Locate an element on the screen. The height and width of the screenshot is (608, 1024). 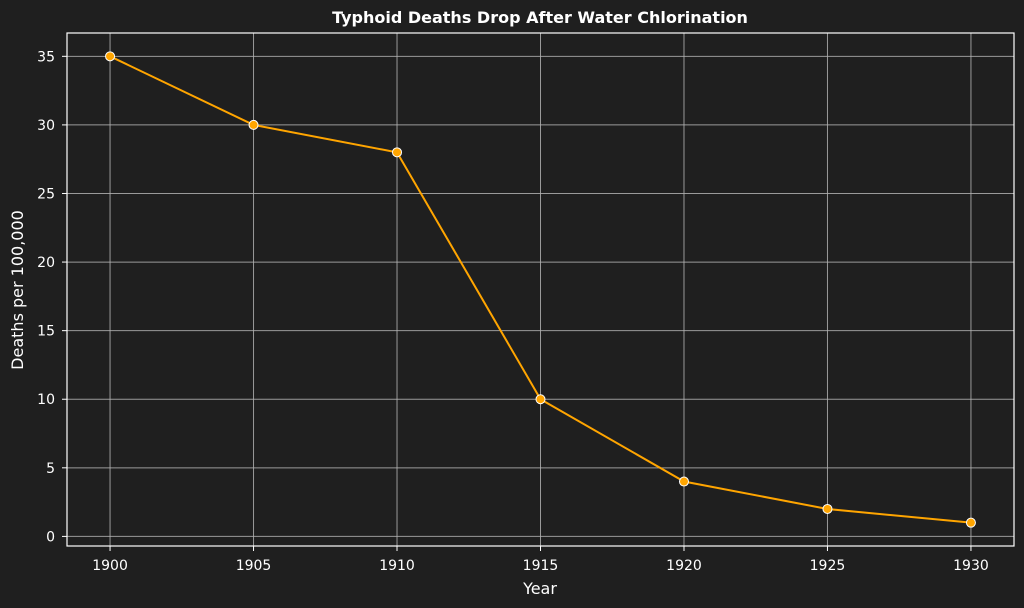
y-tick-label: 30 is located at coordinates (46, 126).